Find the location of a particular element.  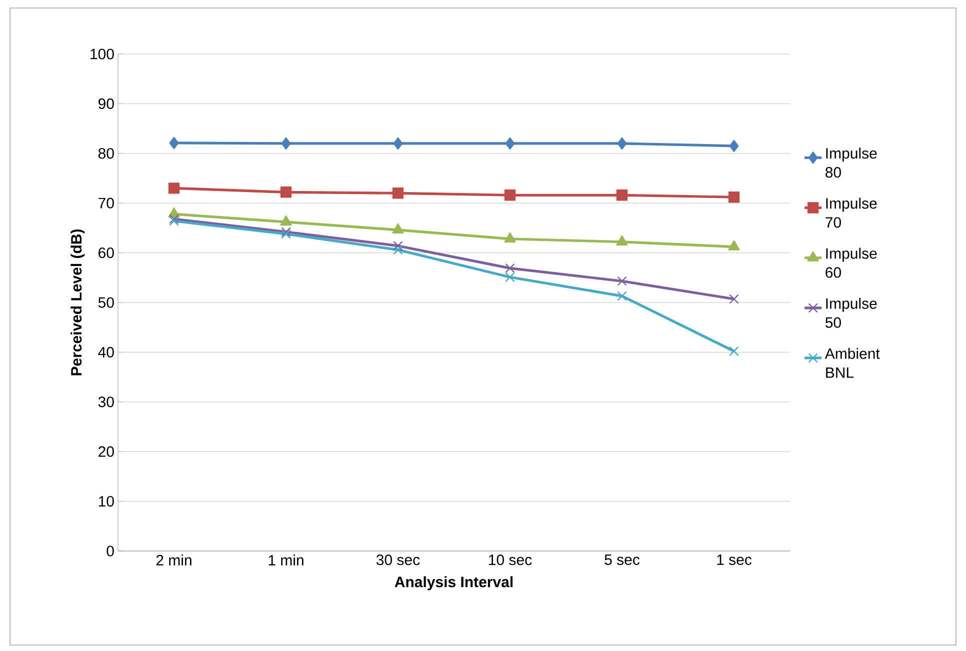

y-tick-label: 20 is located at coordinates (106, 451).